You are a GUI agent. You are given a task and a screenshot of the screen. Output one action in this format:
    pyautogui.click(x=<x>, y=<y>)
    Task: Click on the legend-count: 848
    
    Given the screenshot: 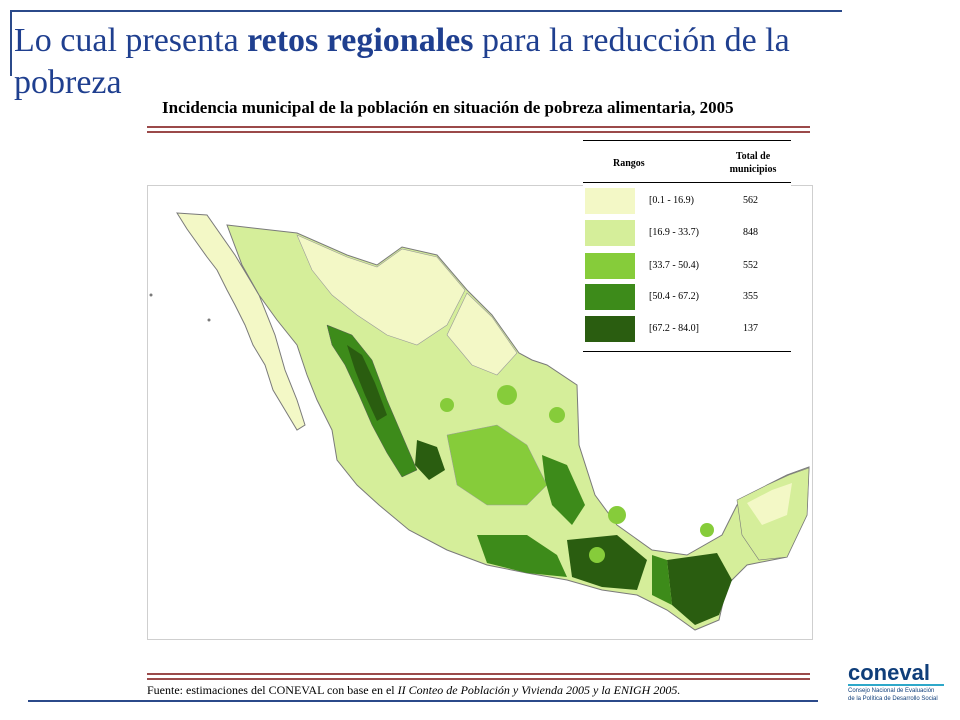 What is the action you would take?
    pyautogui.click(x=750, y=232)
    